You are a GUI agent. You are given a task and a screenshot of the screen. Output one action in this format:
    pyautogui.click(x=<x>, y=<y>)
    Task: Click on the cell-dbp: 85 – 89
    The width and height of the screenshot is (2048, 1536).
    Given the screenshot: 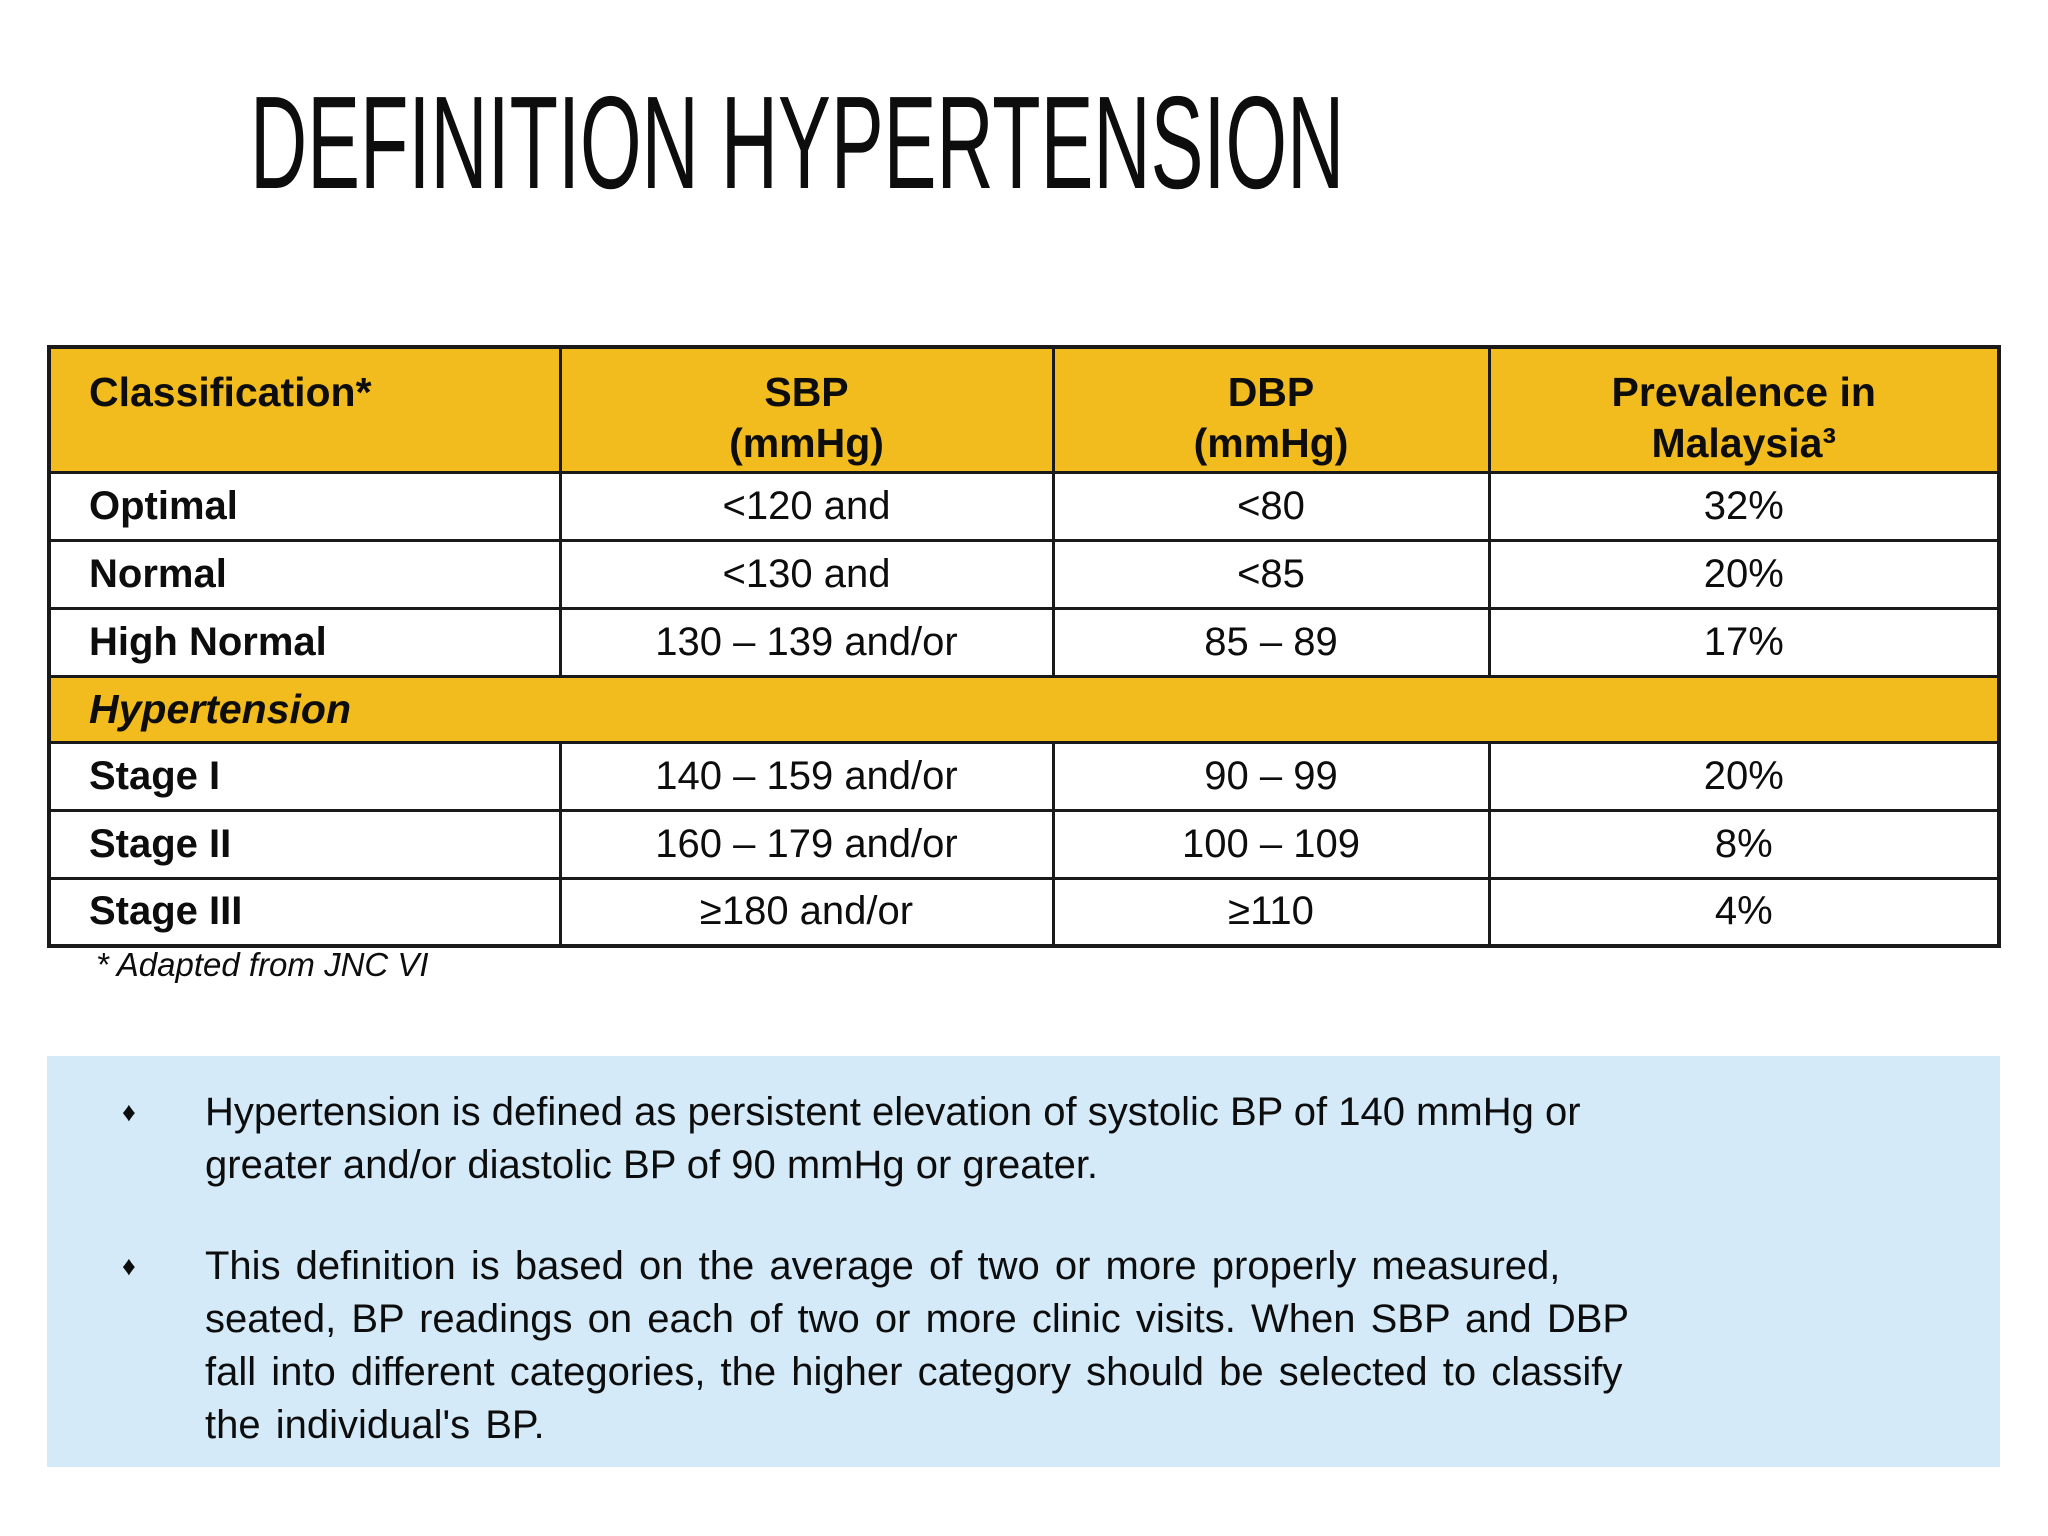 What is the action you would take?
    pyautogui.click(x=1271, y=642)
    